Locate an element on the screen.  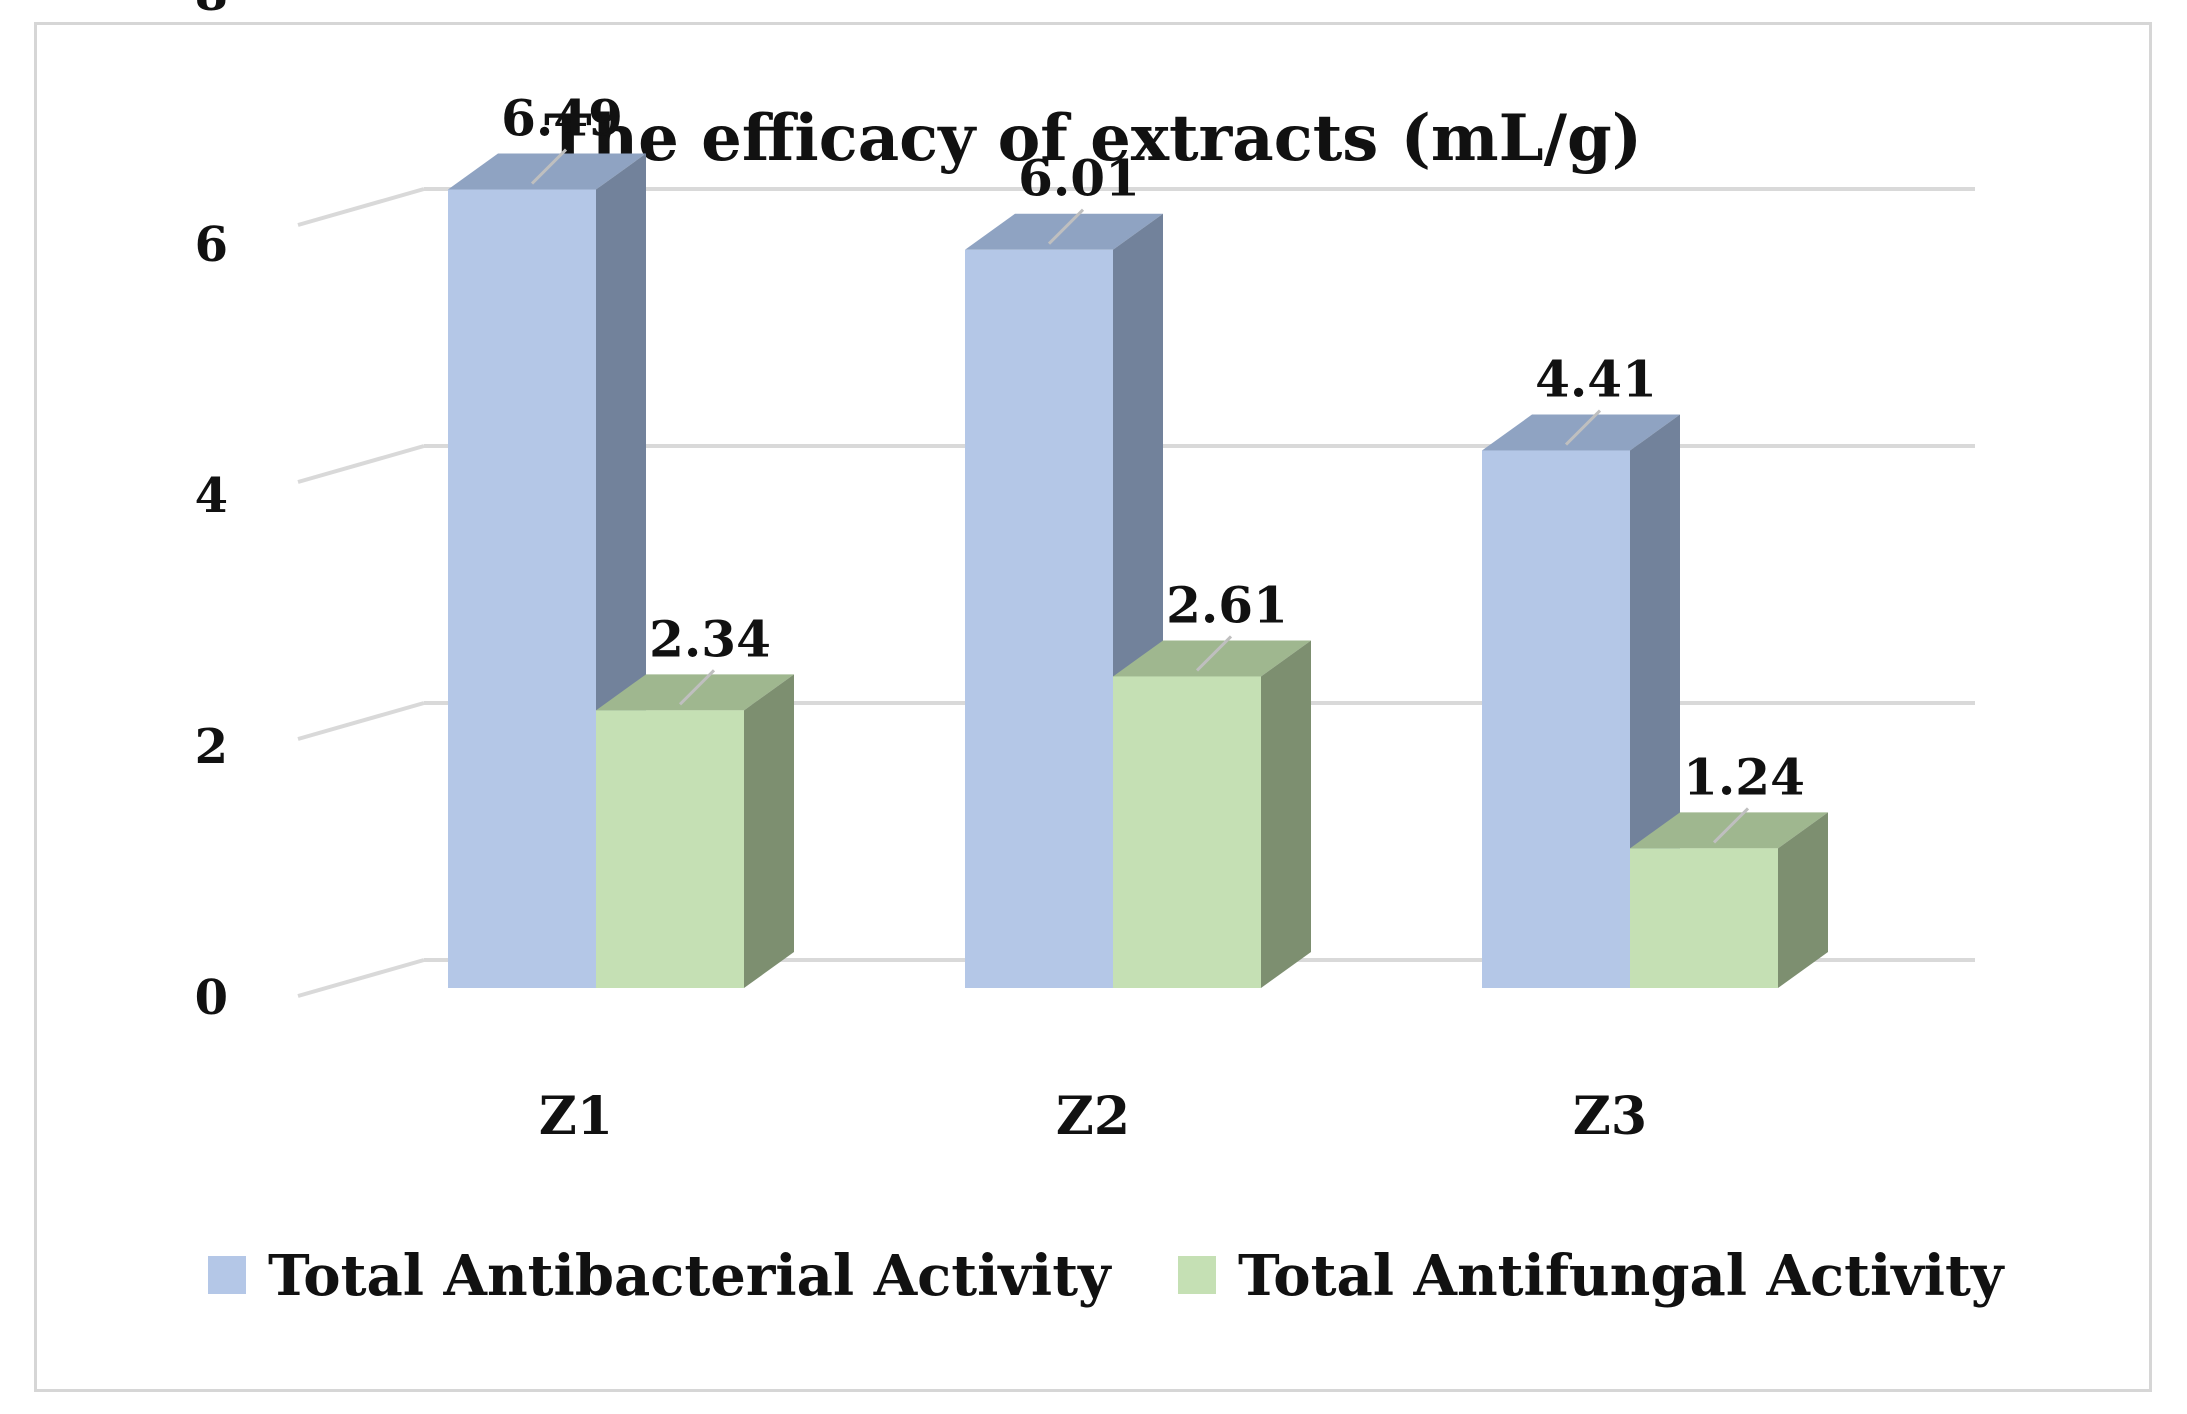
y-tick-label: 4 is located at coordinates (211, 496).